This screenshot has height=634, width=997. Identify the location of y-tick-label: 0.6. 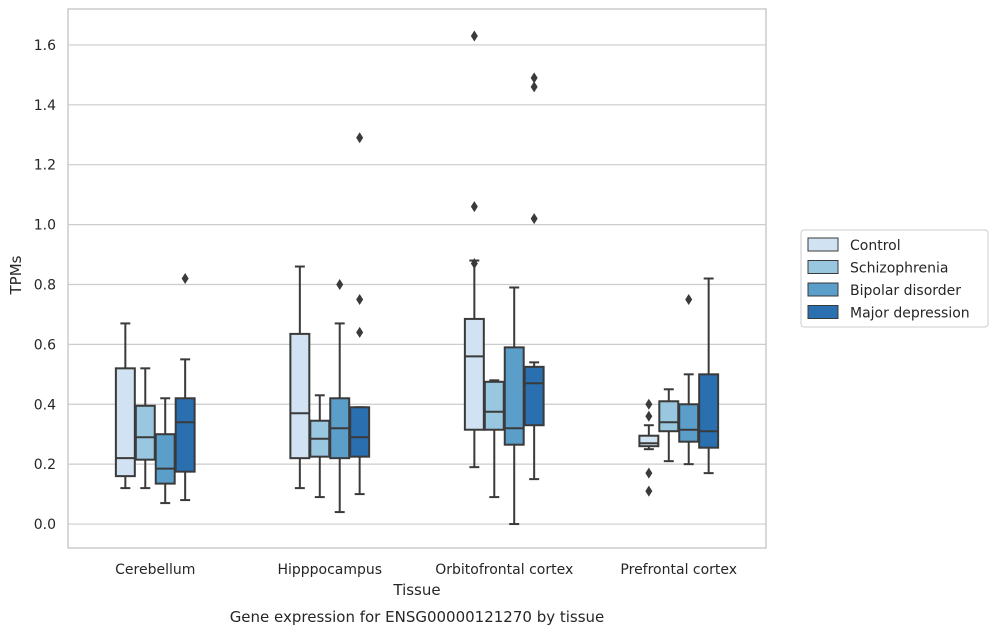
(45, 345).